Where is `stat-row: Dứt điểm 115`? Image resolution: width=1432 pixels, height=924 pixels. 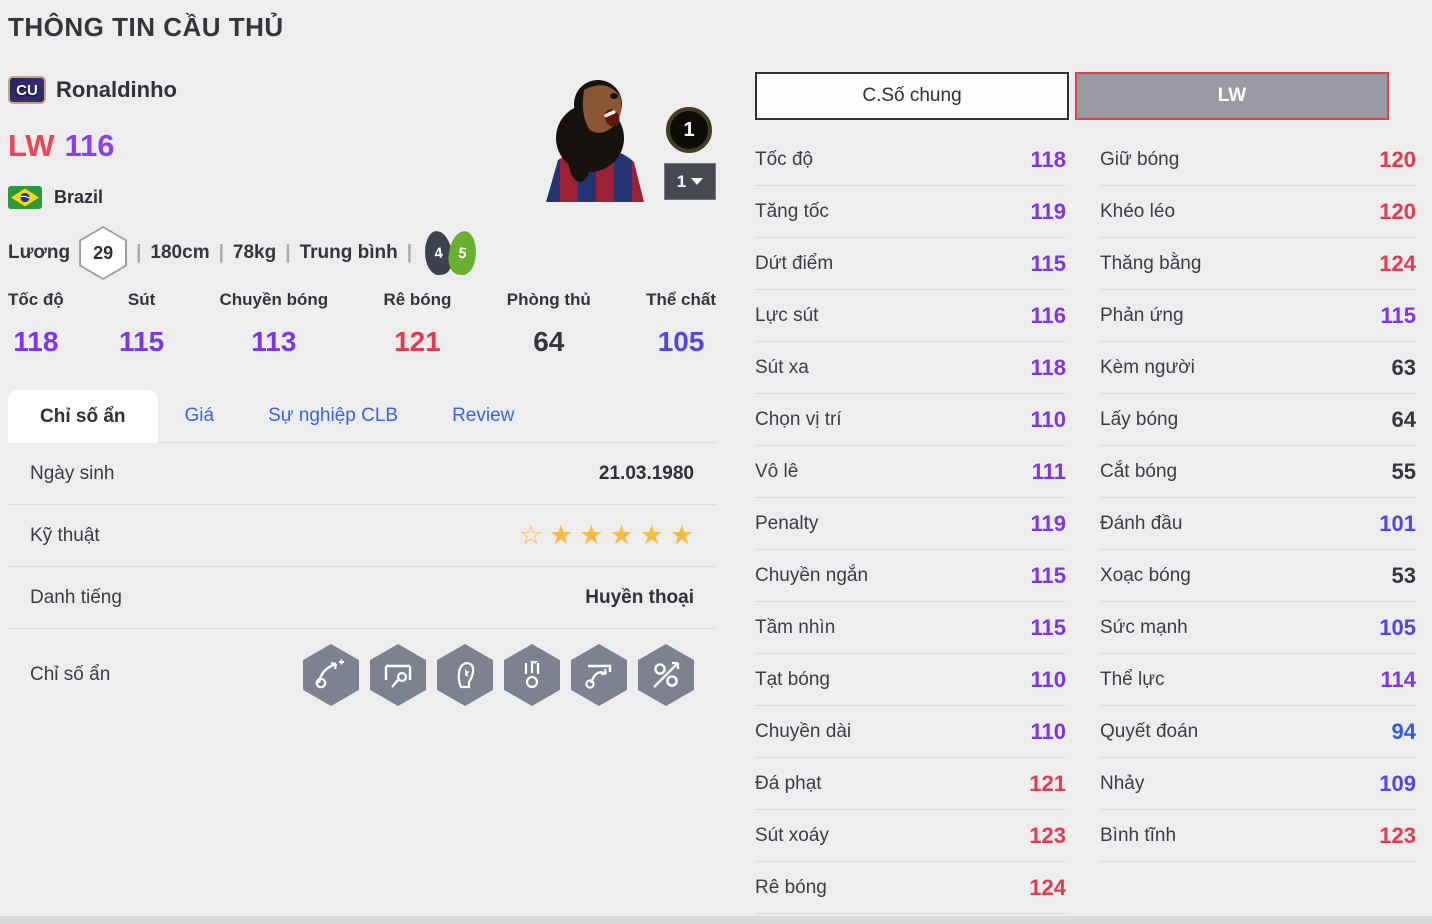 stat-row: Dứt điểm 115 is located at coordinates (910, 264).